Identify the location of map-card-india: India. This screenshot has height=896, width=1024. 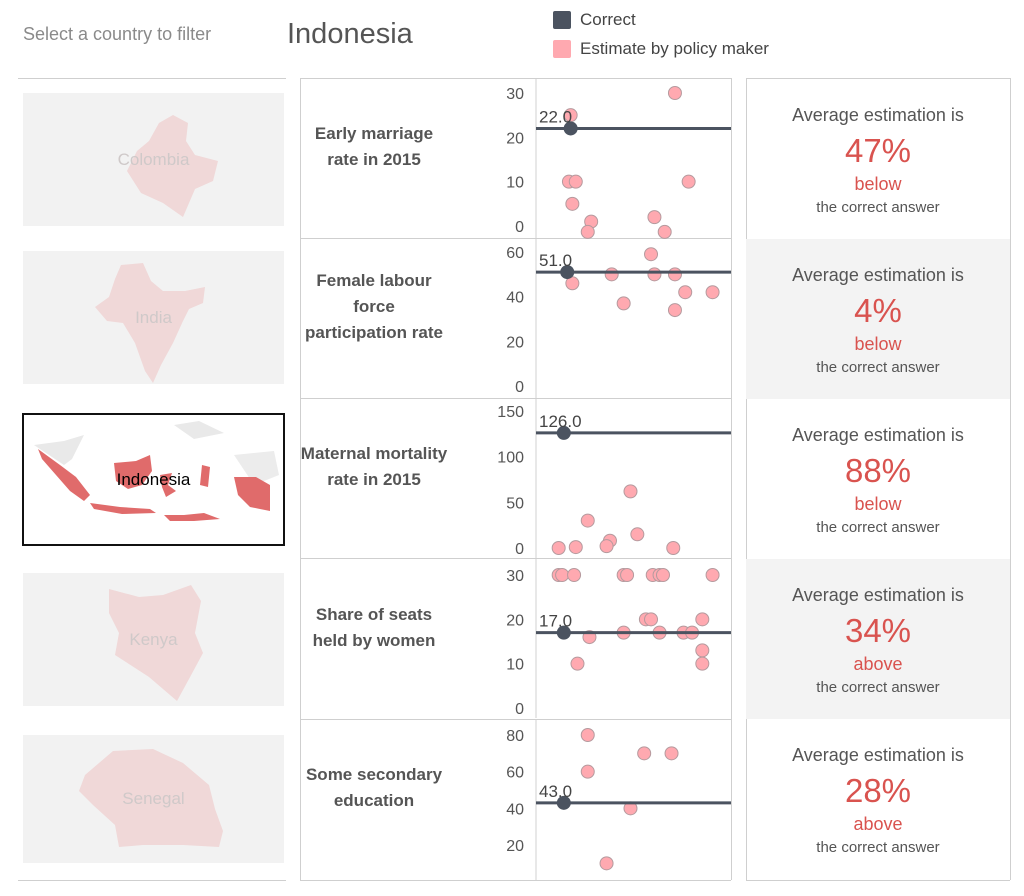
(153, 317).